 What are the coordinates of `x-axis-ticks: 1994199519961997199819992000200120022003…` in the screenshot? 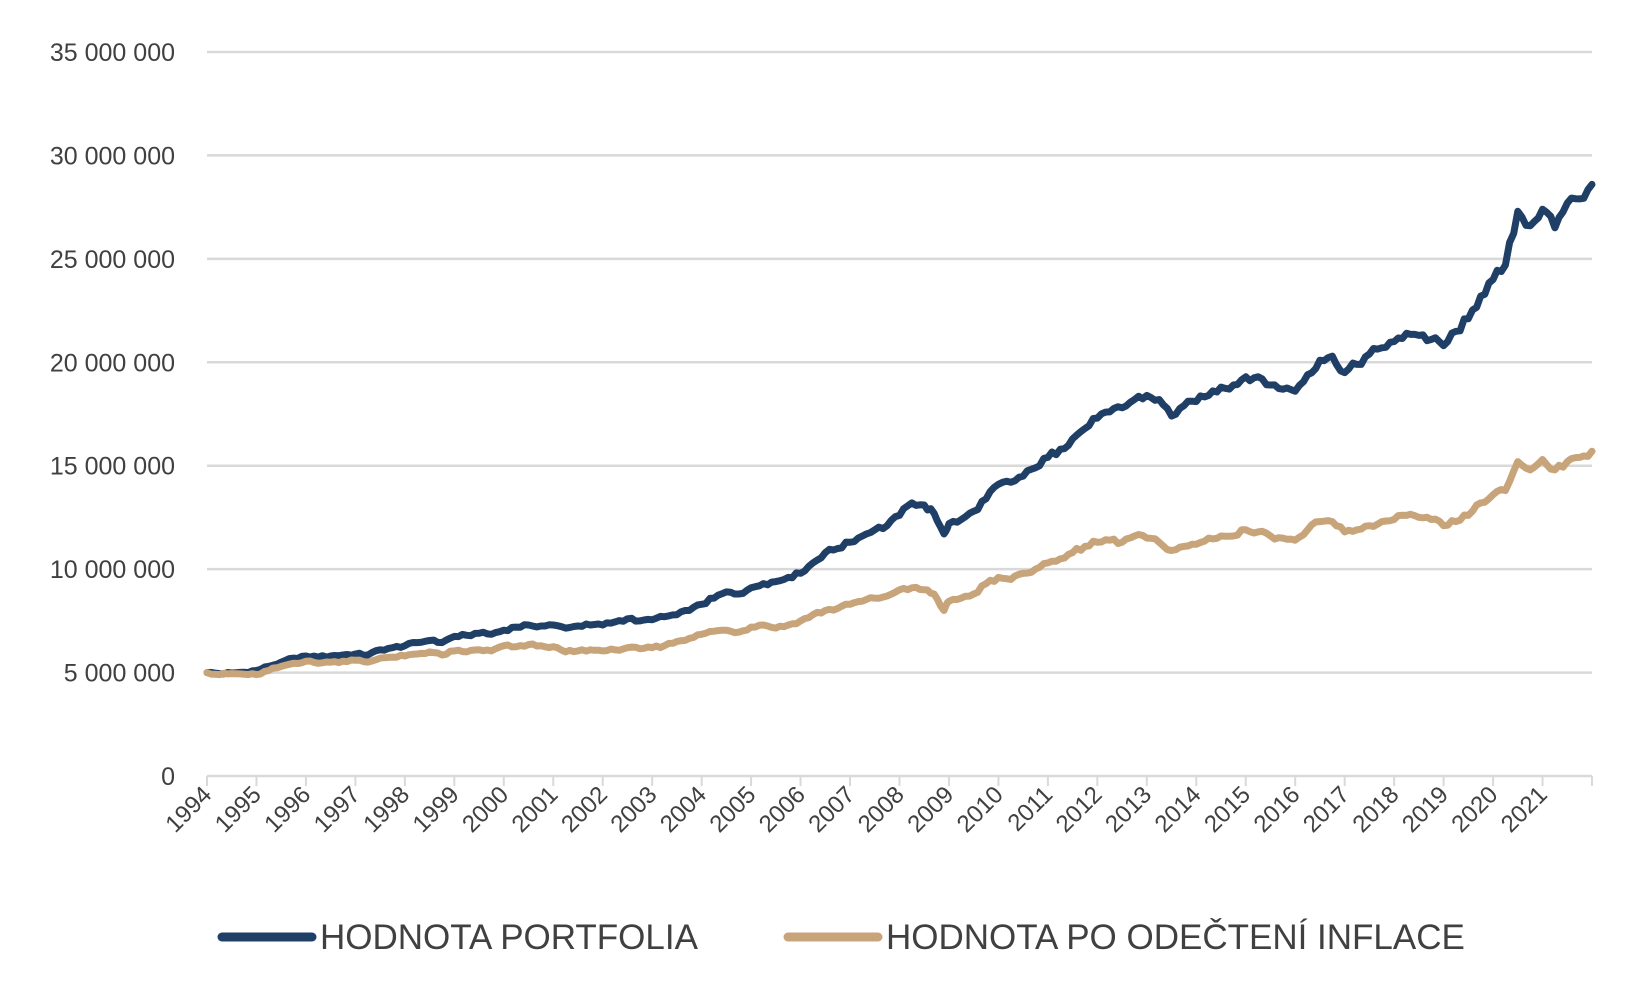 It's located at (876, 807).